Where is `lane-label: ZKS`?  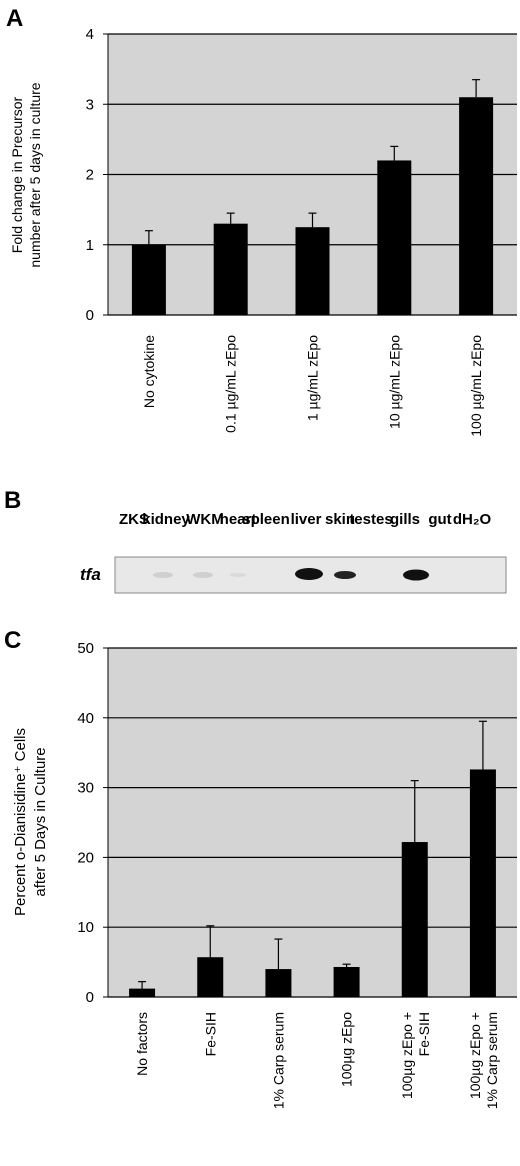 lane-label: ZKS is located at coordinates (134, 519).